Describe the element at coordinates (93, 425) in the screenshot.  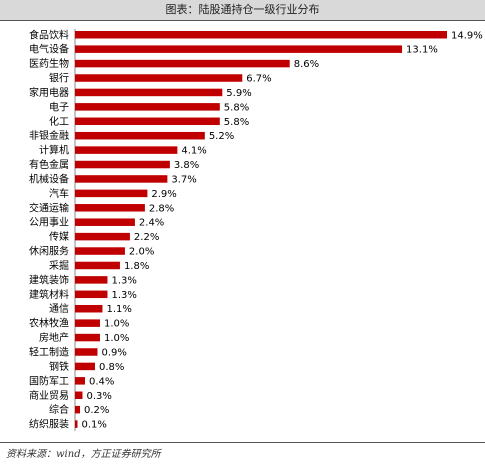
I see `value-label: 0.1%` at that location.